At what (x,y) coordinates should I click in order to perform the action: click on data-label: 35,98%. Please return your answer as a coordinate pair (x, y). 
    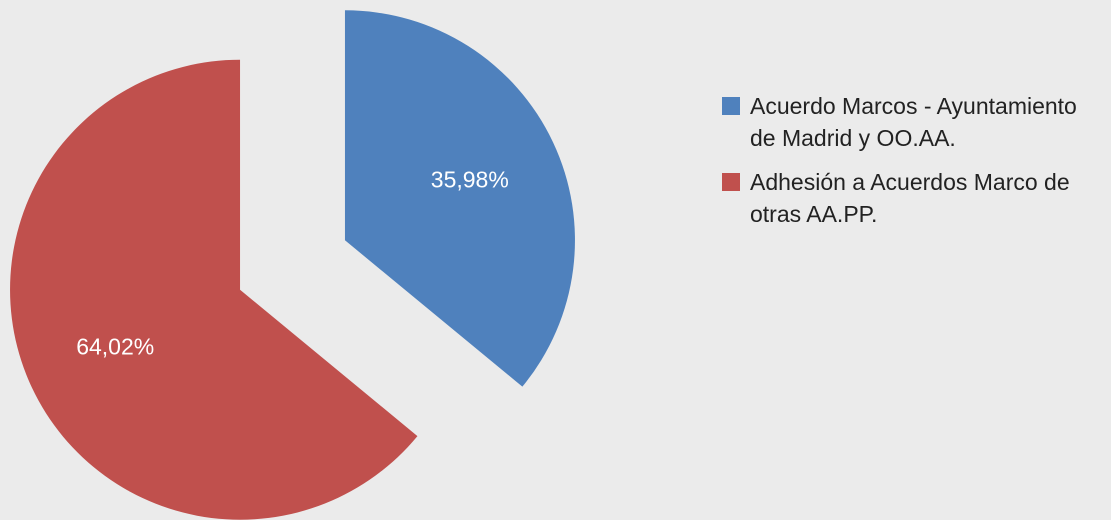
    Looking at the image, I should click on (470, 180).